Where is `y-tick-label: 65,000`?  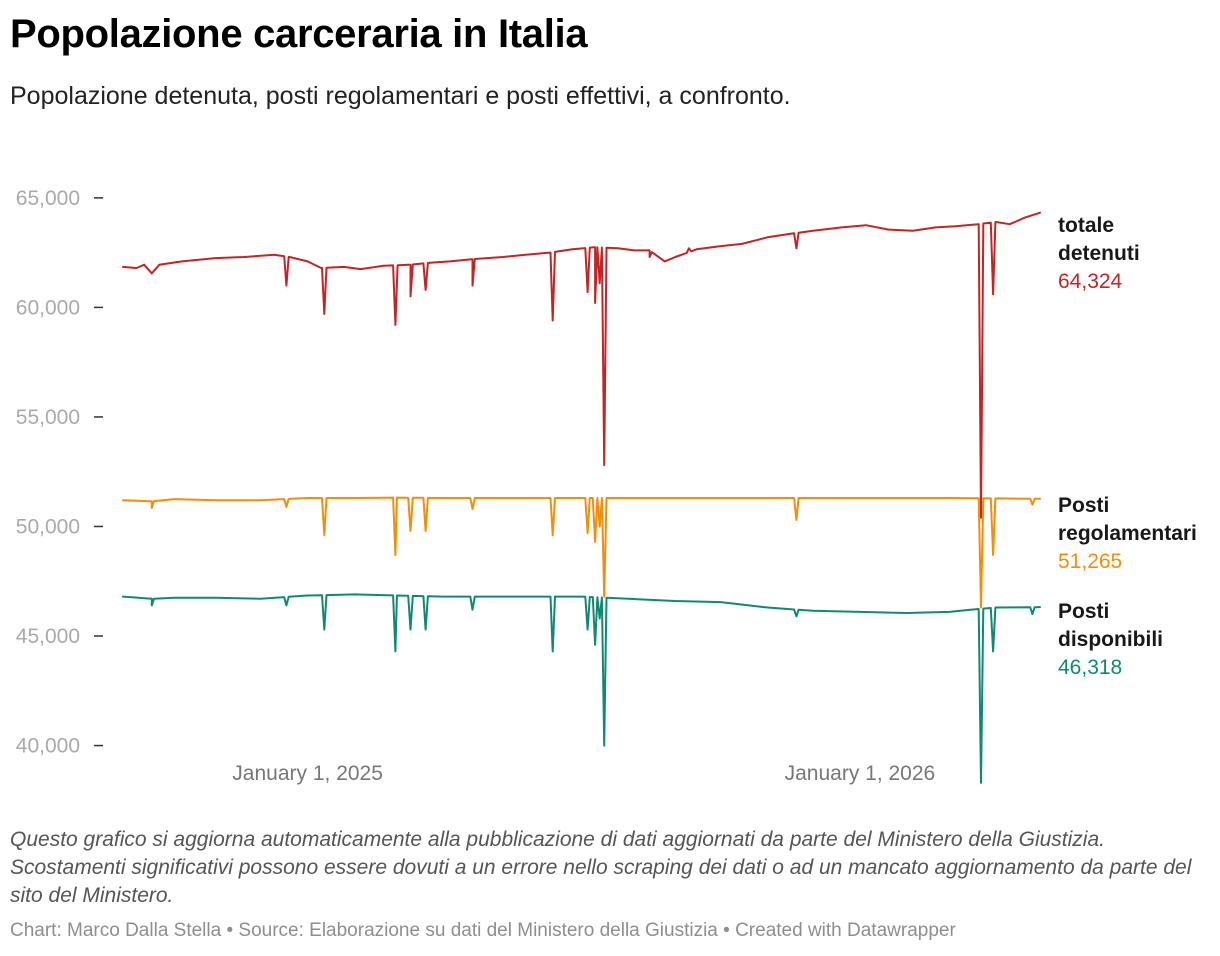
y-tick-label: 65,000 is located at coordinates (48, 198).